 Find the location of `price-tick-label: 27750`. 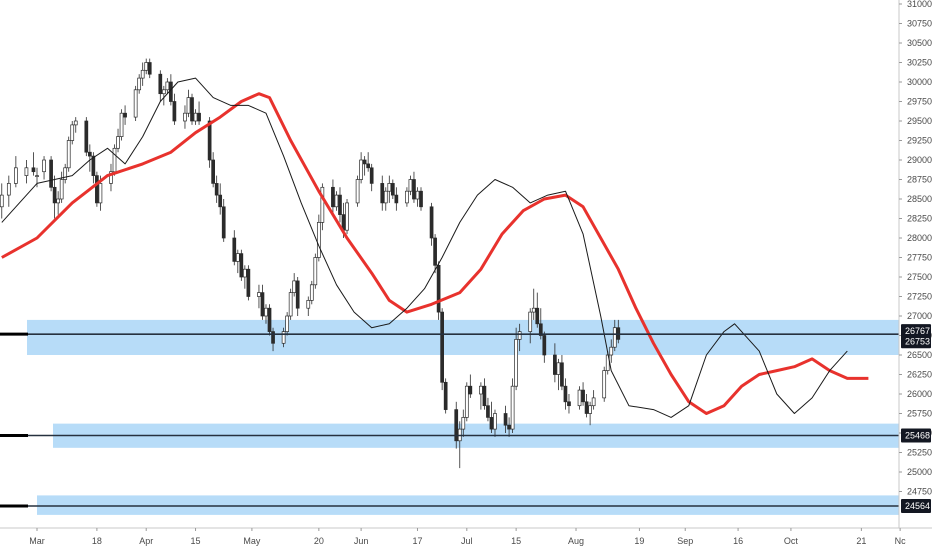

price-tick-label: 27750 is located at coordinates (919, 258).